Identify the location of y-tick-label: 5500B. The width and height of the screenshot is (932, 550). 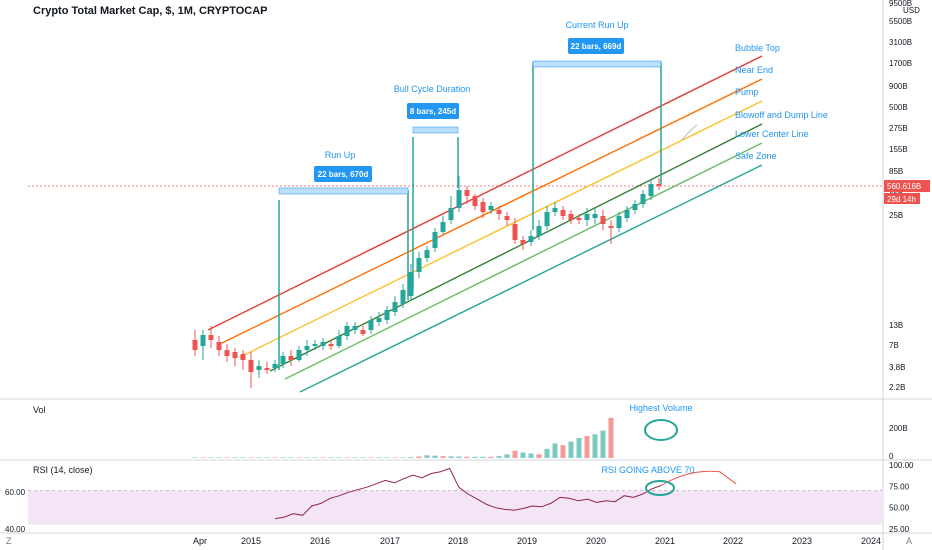
(900, 21).